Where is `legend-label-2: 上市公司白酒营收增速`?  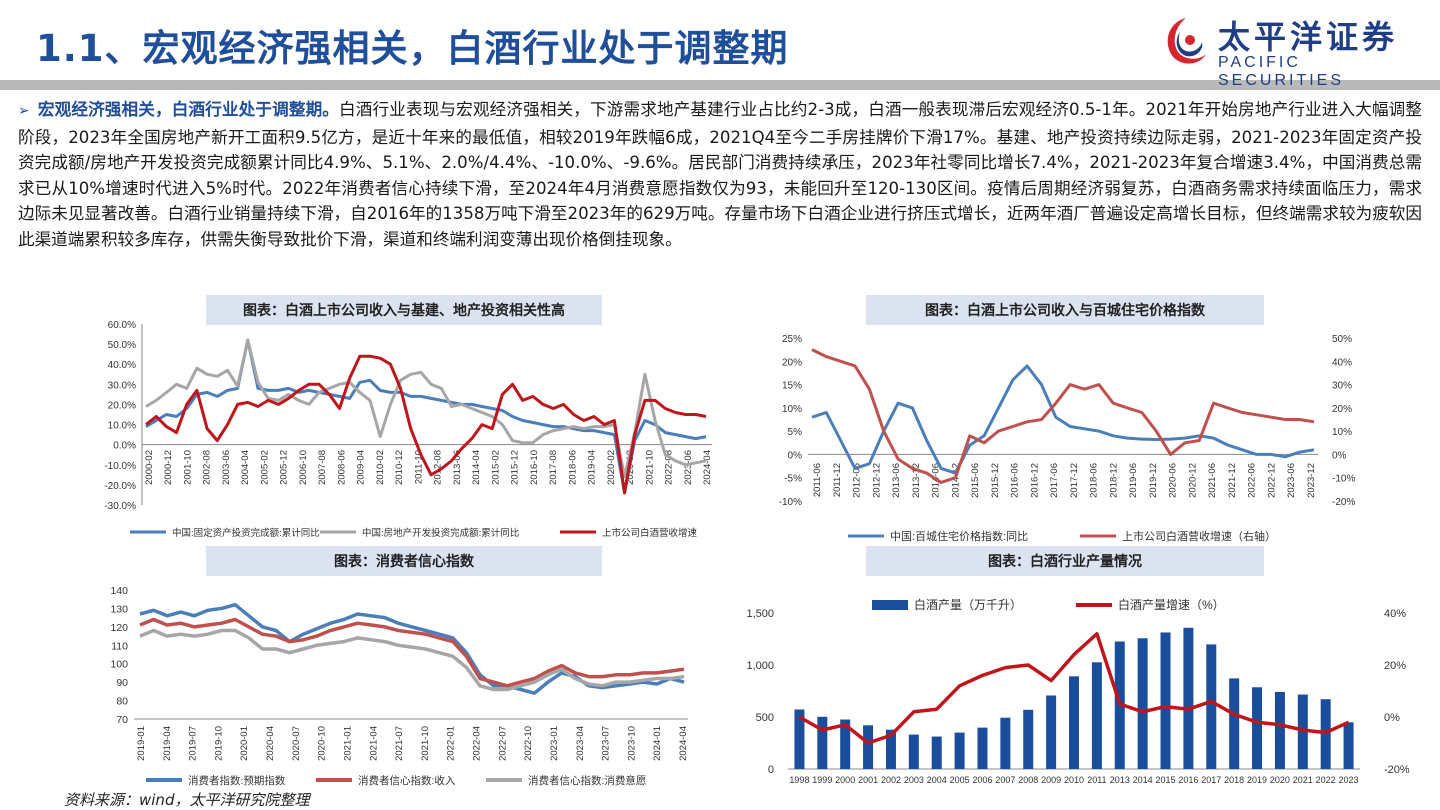 legend-label-2: 上市公司白酒营收增速 is located at coordinates (650, 533).